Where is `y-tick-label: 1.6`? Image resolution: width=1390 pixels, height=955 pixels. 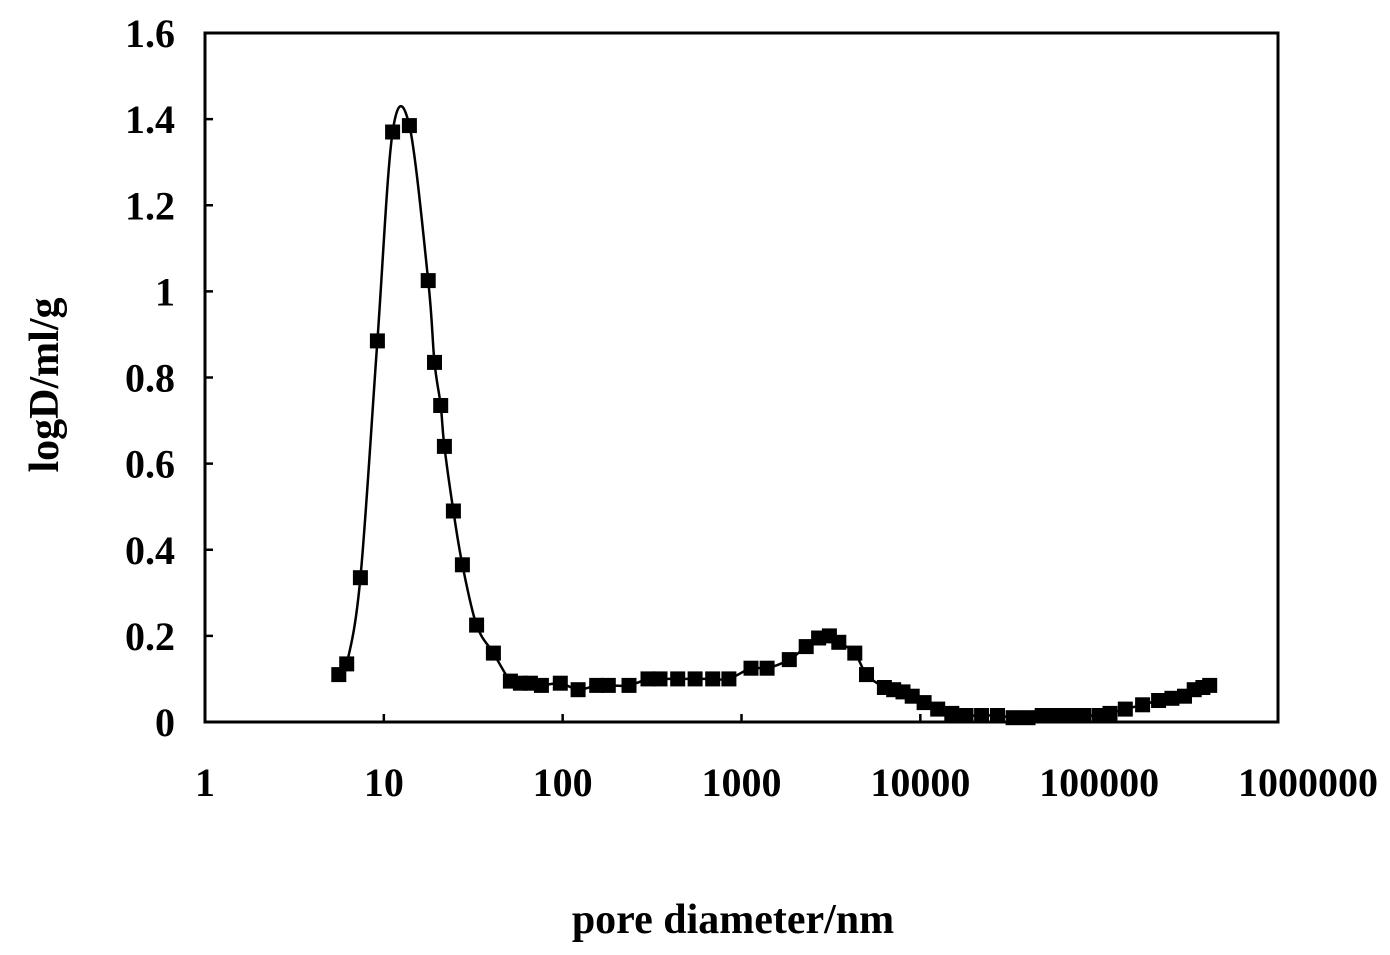 y-tick-label: 1.6 is located at coordinates (150, 33).